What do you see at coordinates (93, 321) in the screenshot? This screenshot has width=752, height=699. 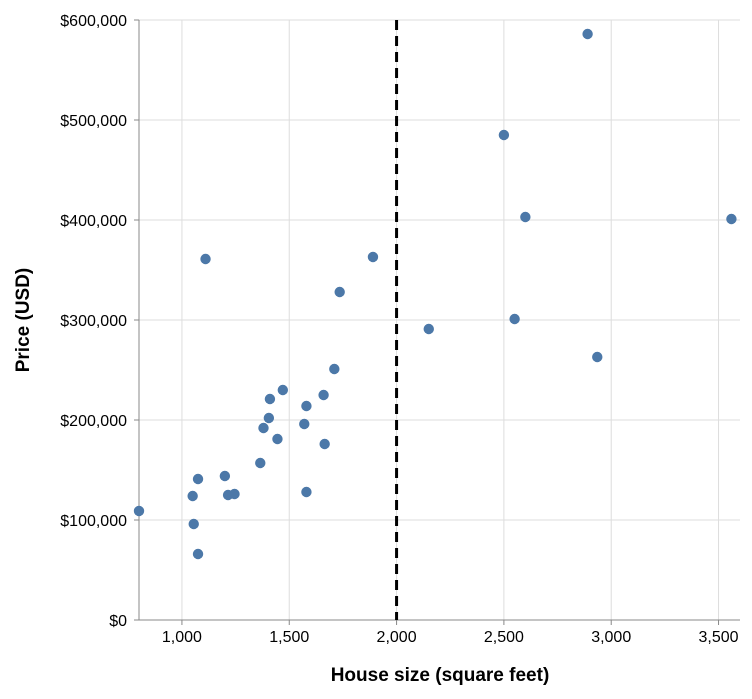 I see `y-tick-label: $300,000` at bounding box center [93, 321].